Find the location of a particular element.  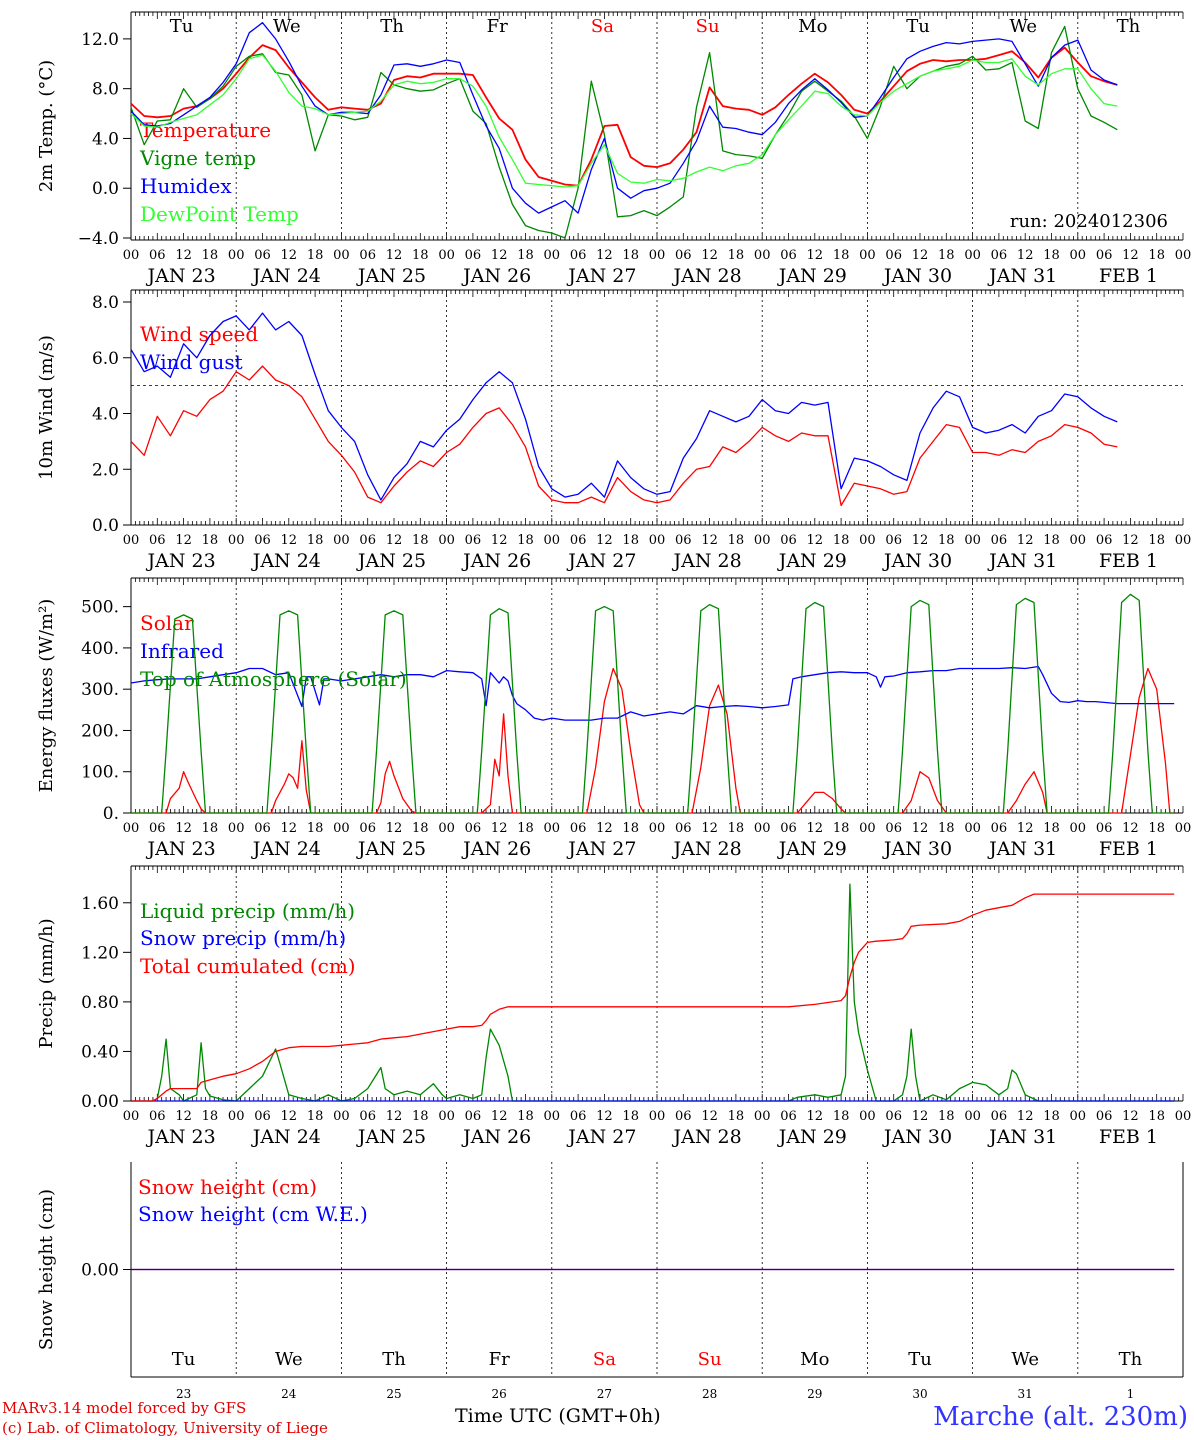

series-line-vigne-temp is located at coordinates (624, 132).